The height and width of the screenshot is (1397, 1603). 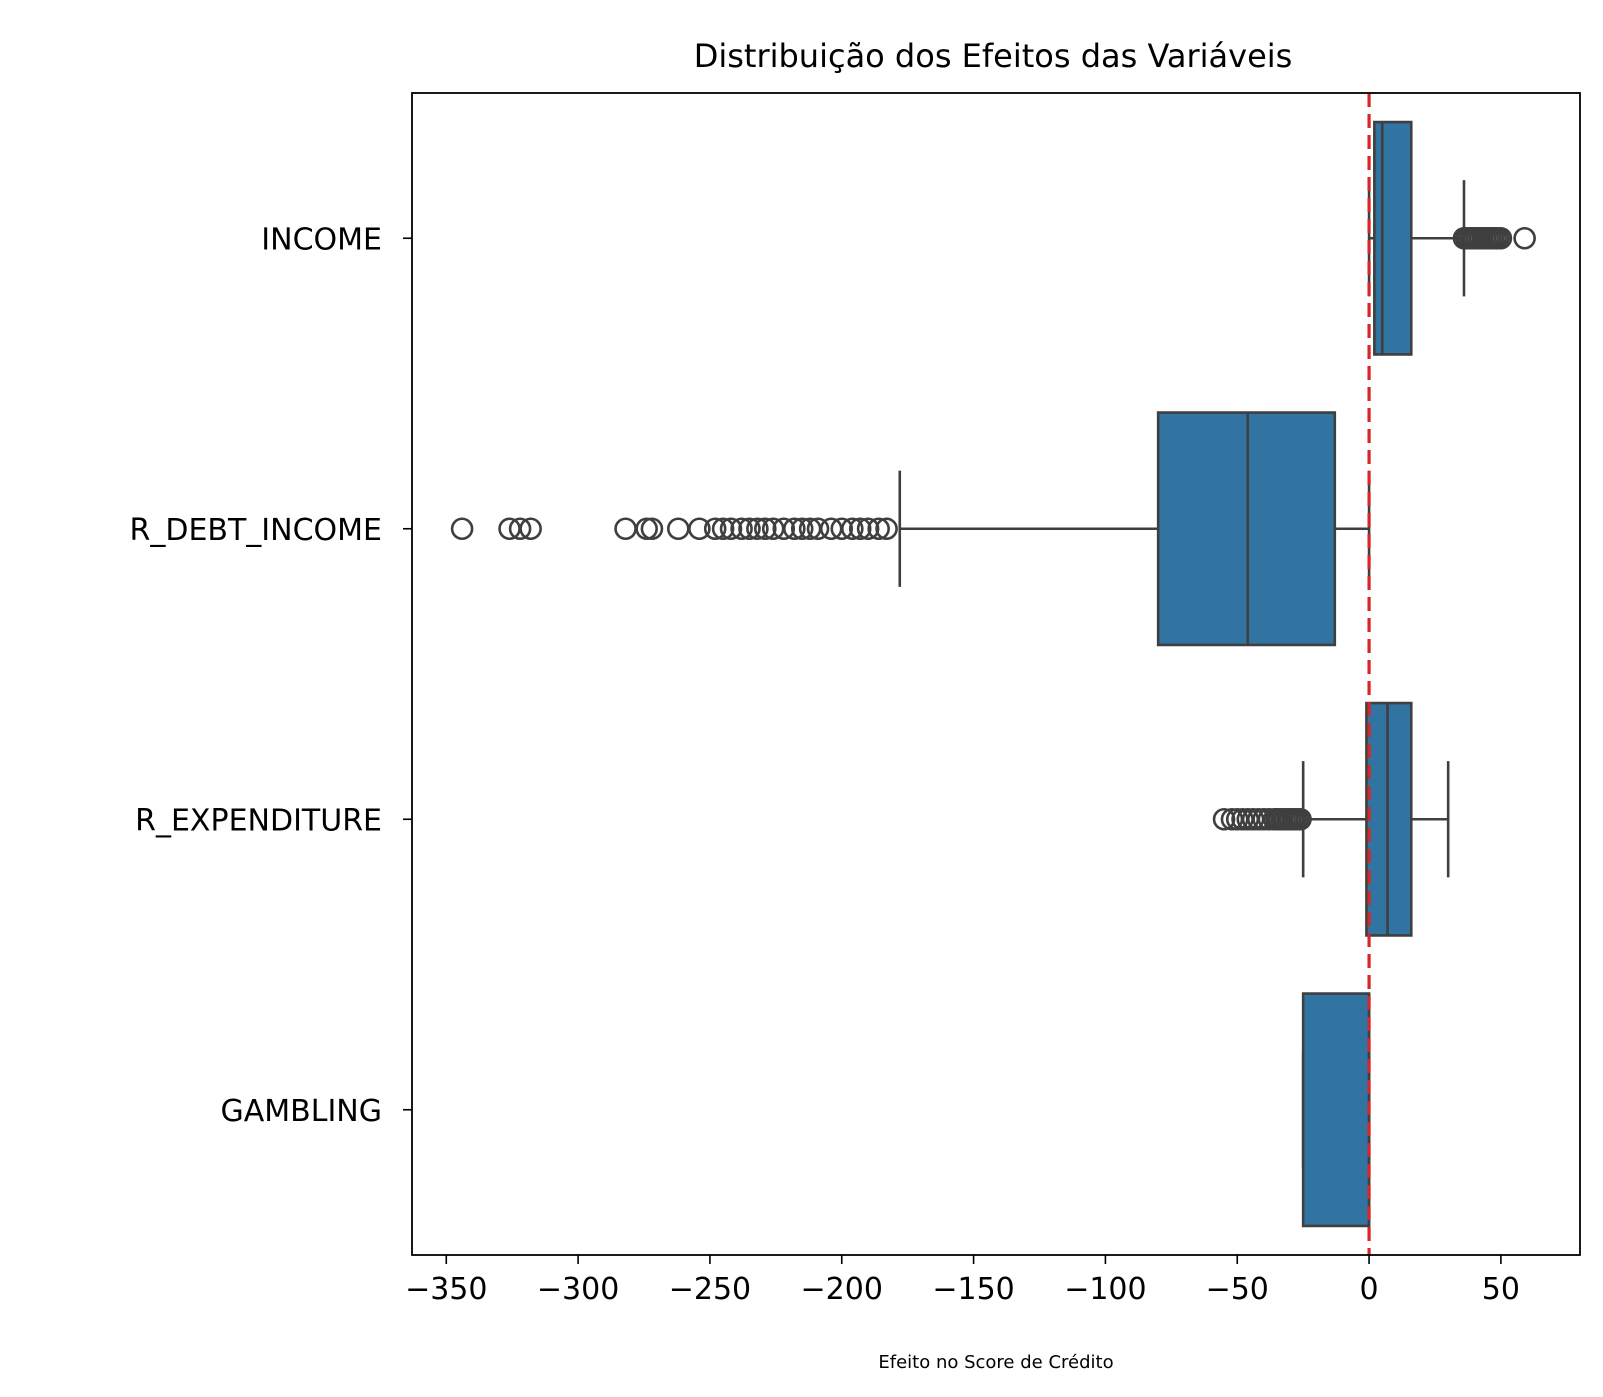 I want to click on x-tick-label: 0, so click(x=1369, y=1289).